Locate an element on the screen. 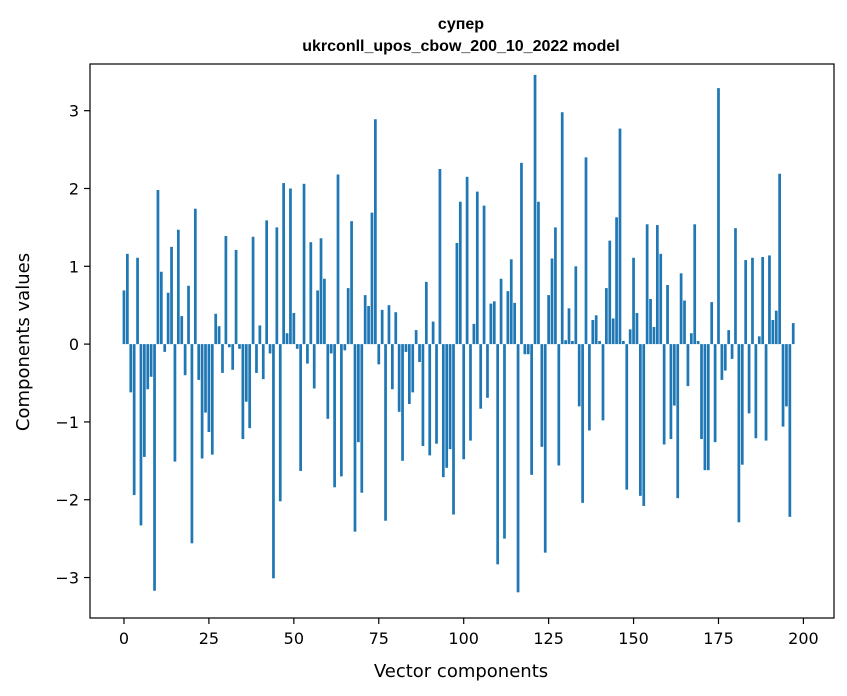  y-tick-label: −2 is located at coordinates (67, 500).